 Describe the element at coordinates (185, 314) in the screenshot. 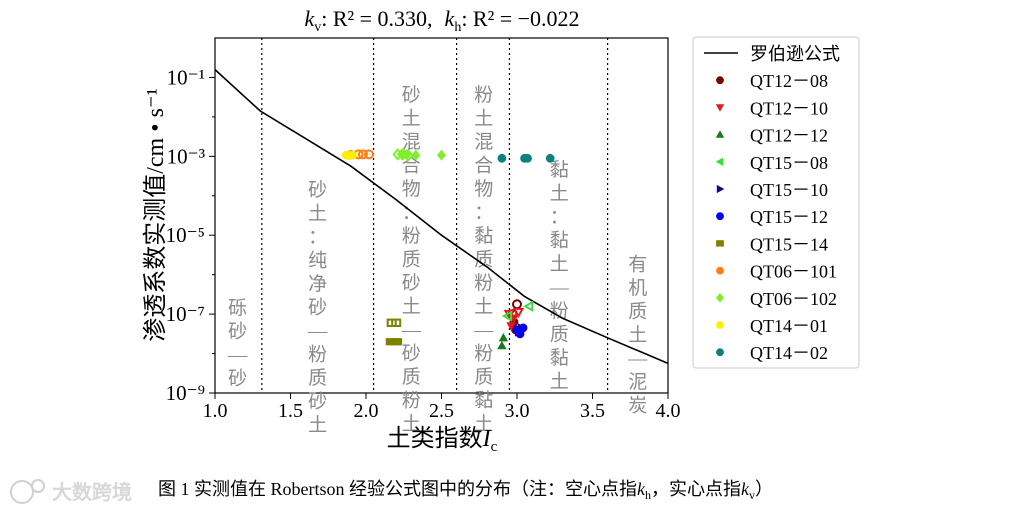

I see `y-tick-label-3: 10⁻⁷` at that location.